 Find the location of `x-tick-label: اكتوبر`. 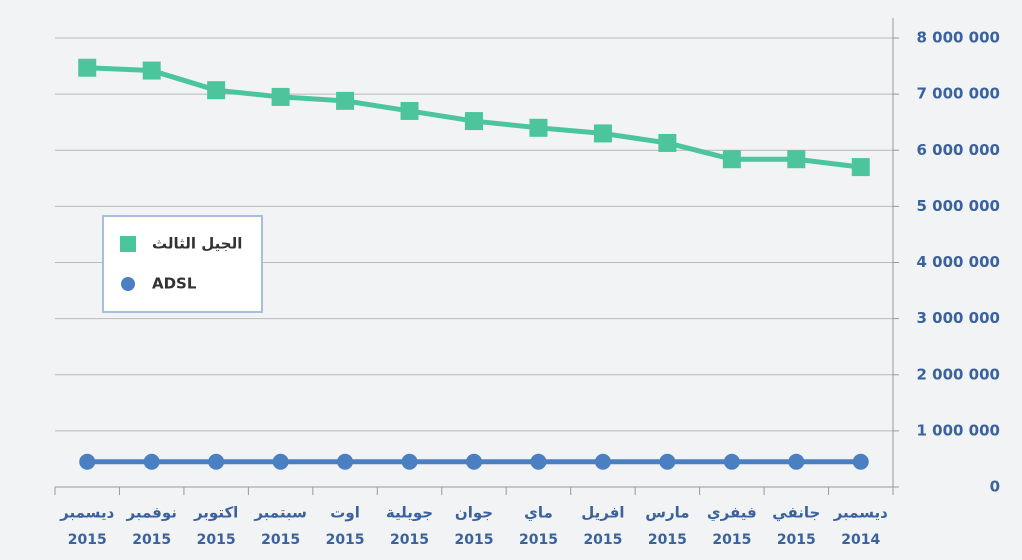

x-tick-label: اكتوبر is located at coordinates (215, 513).